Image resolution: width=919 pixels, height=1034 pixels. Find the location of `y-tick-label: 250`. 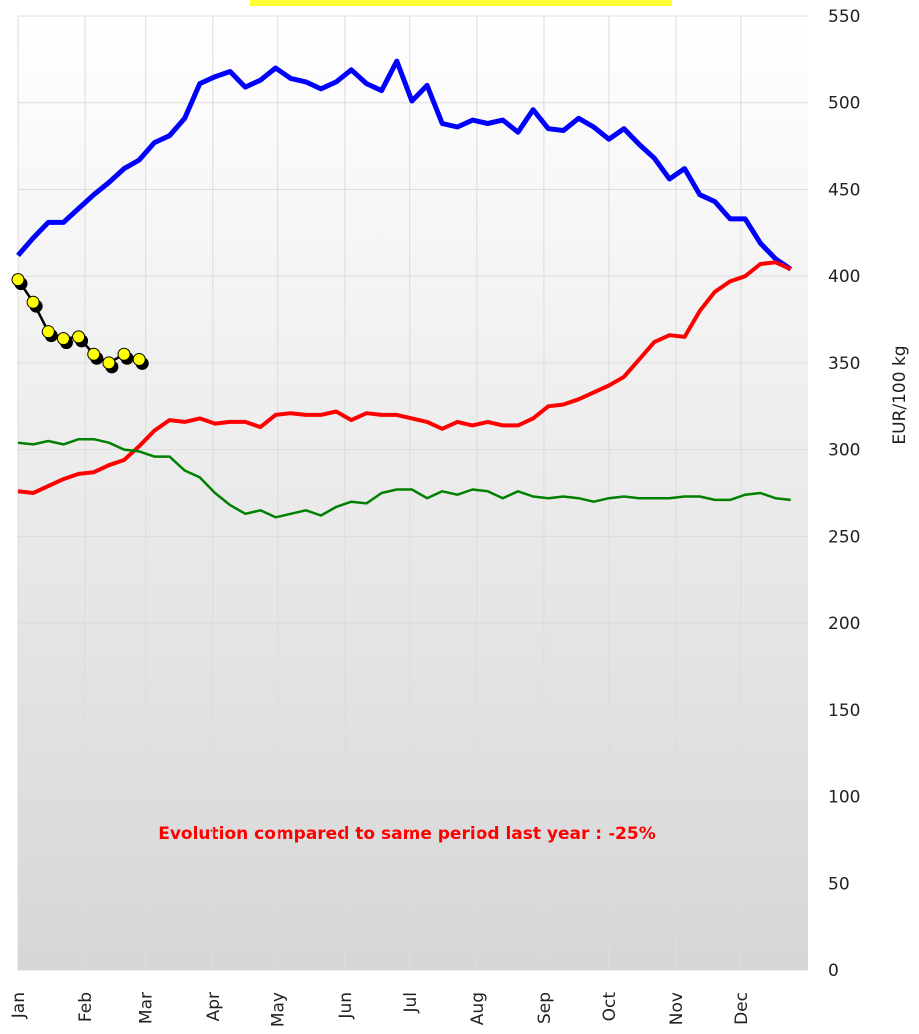

y-tick-label: 250 is located at coordinates (844, 537).